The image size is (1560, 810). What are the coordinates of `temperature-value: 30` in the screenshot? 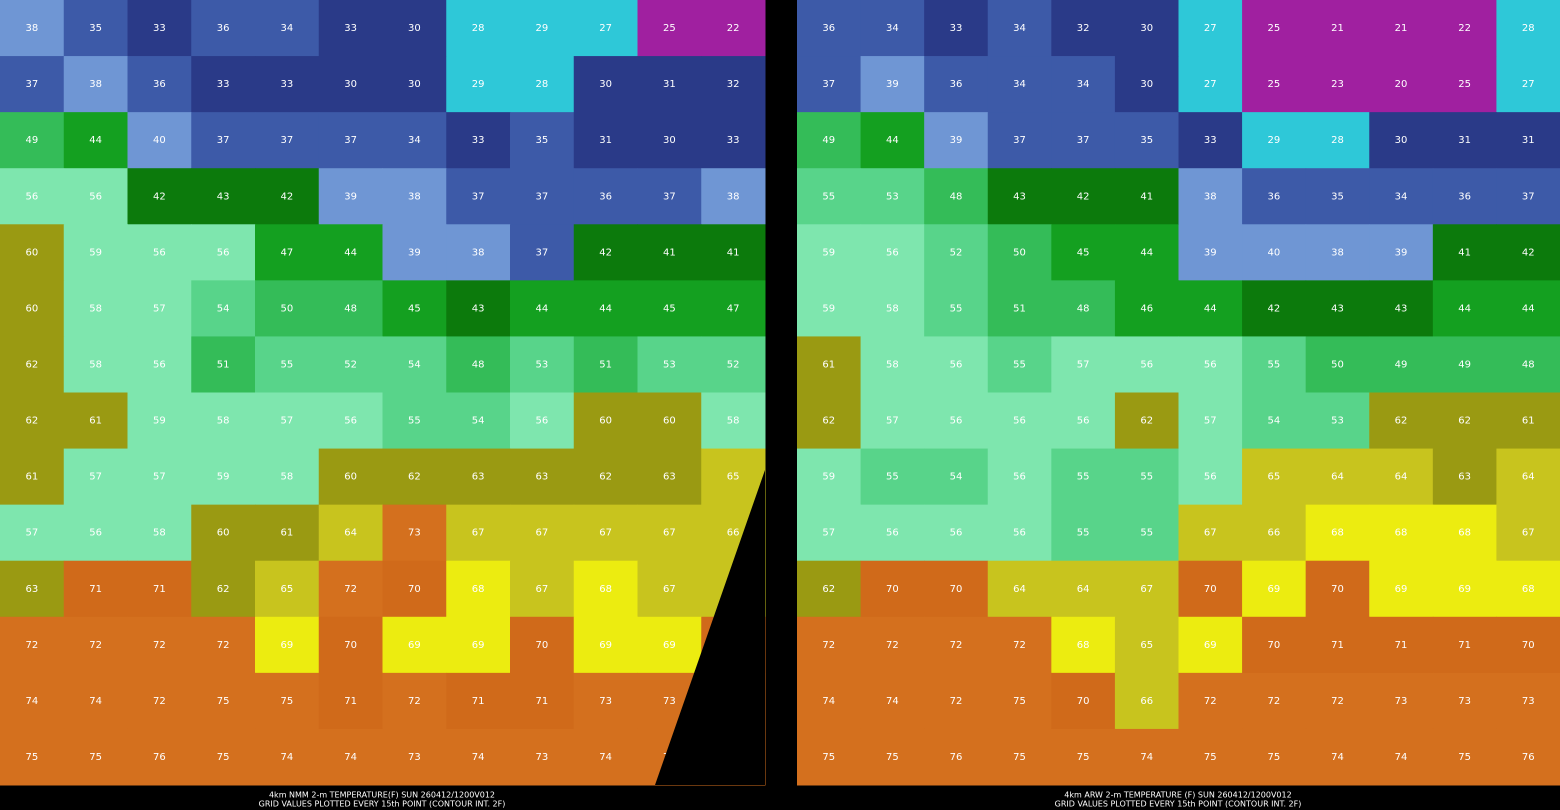 It's located at (669, 140).